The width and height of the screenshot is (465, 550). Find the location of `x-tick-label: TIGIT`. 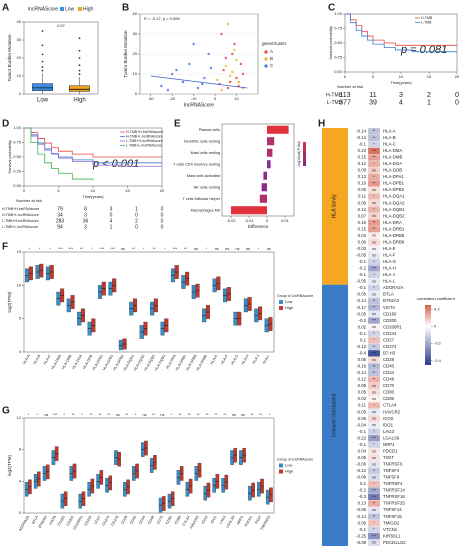

x-tick-label: TIGIT is located at coordinates (258, 519).